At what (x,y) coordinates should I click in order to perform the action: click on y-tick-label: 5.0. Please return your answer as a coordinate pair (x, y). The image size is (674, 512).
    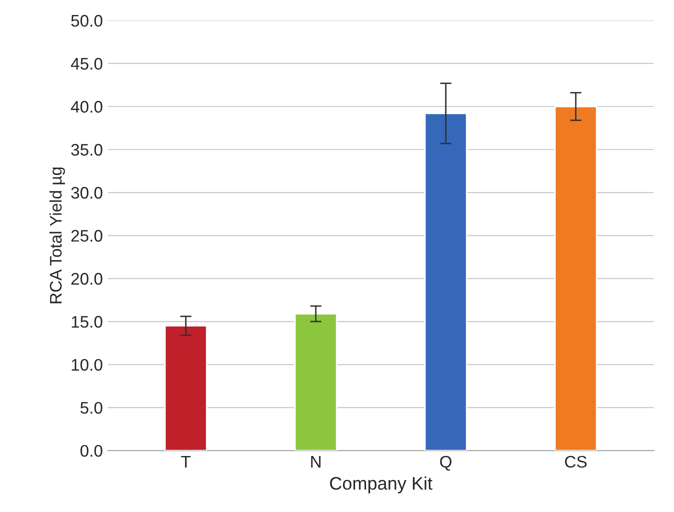
    Looking at the image, I should click on (91, 408).